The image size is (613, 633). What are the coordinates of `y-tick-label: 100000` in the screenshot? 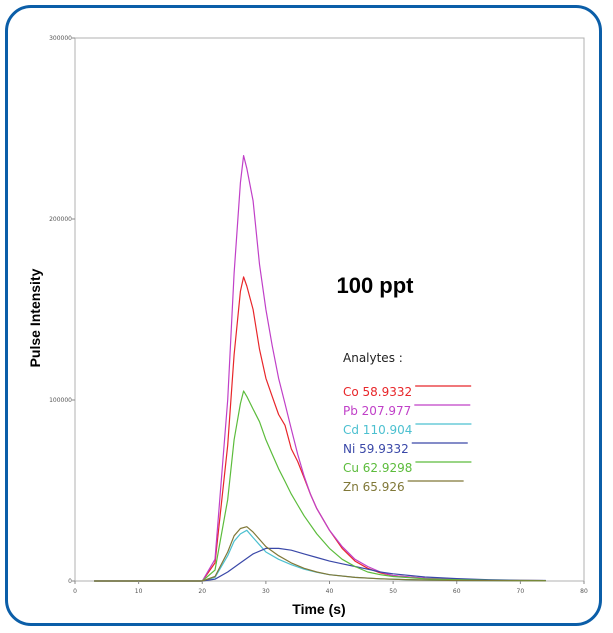 It's located at (60, 400).